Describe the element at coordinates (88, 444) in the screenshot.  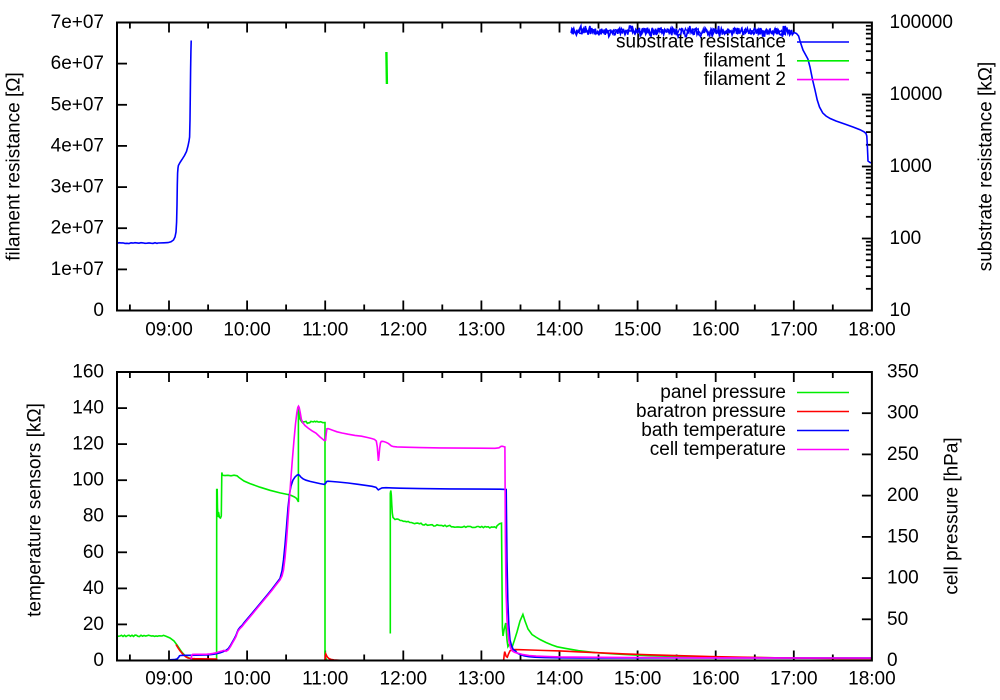
I see `svg-text: 120` at that location.